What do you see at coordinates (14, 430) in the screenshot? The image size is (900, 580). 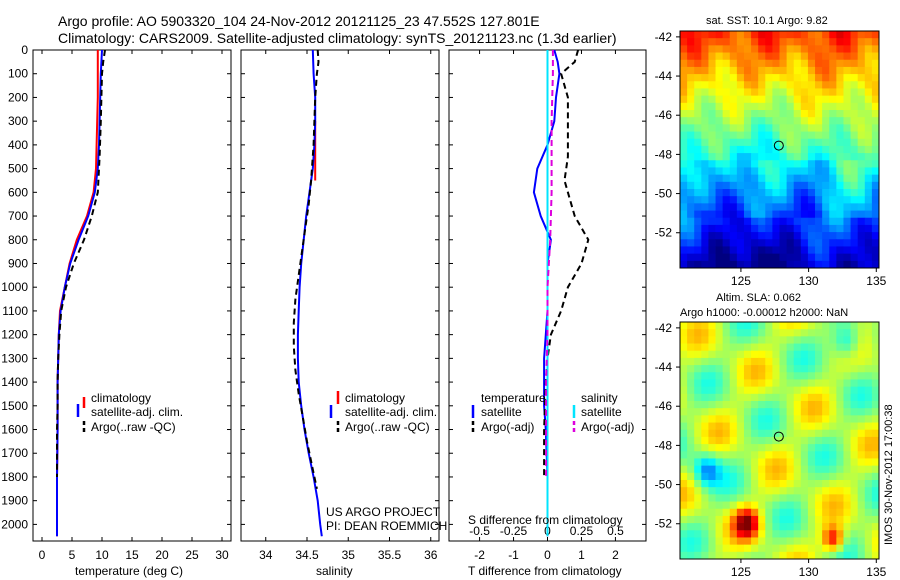 I see `depth-tick-label: 1600` at bounding box center [14, 430].